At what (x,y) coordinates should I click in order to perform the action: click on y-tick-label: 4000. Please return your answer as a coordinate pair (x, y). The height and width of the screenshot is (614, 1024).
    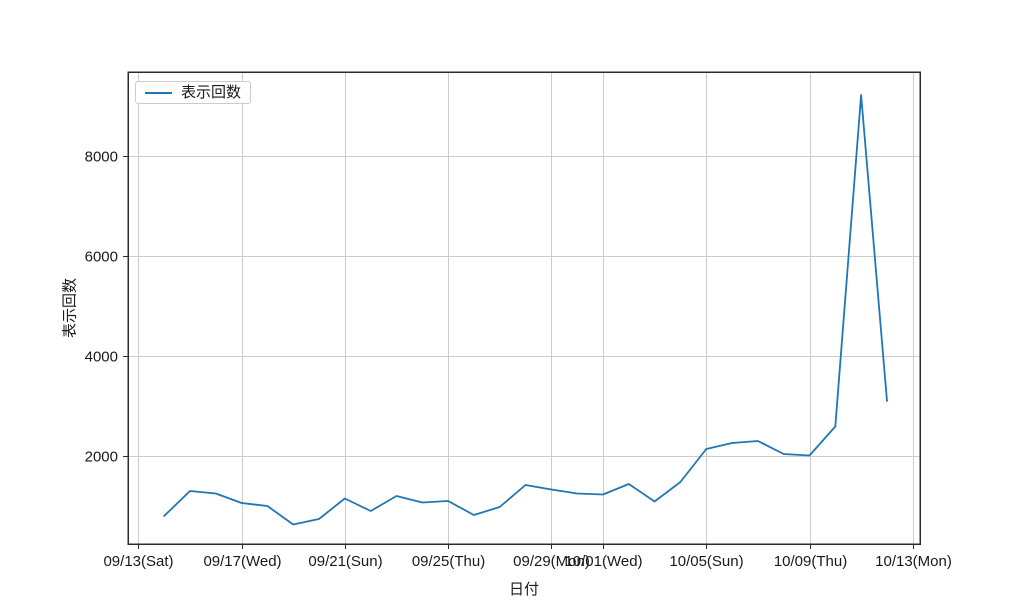
    Looking at the image, I should click on (101, 357).